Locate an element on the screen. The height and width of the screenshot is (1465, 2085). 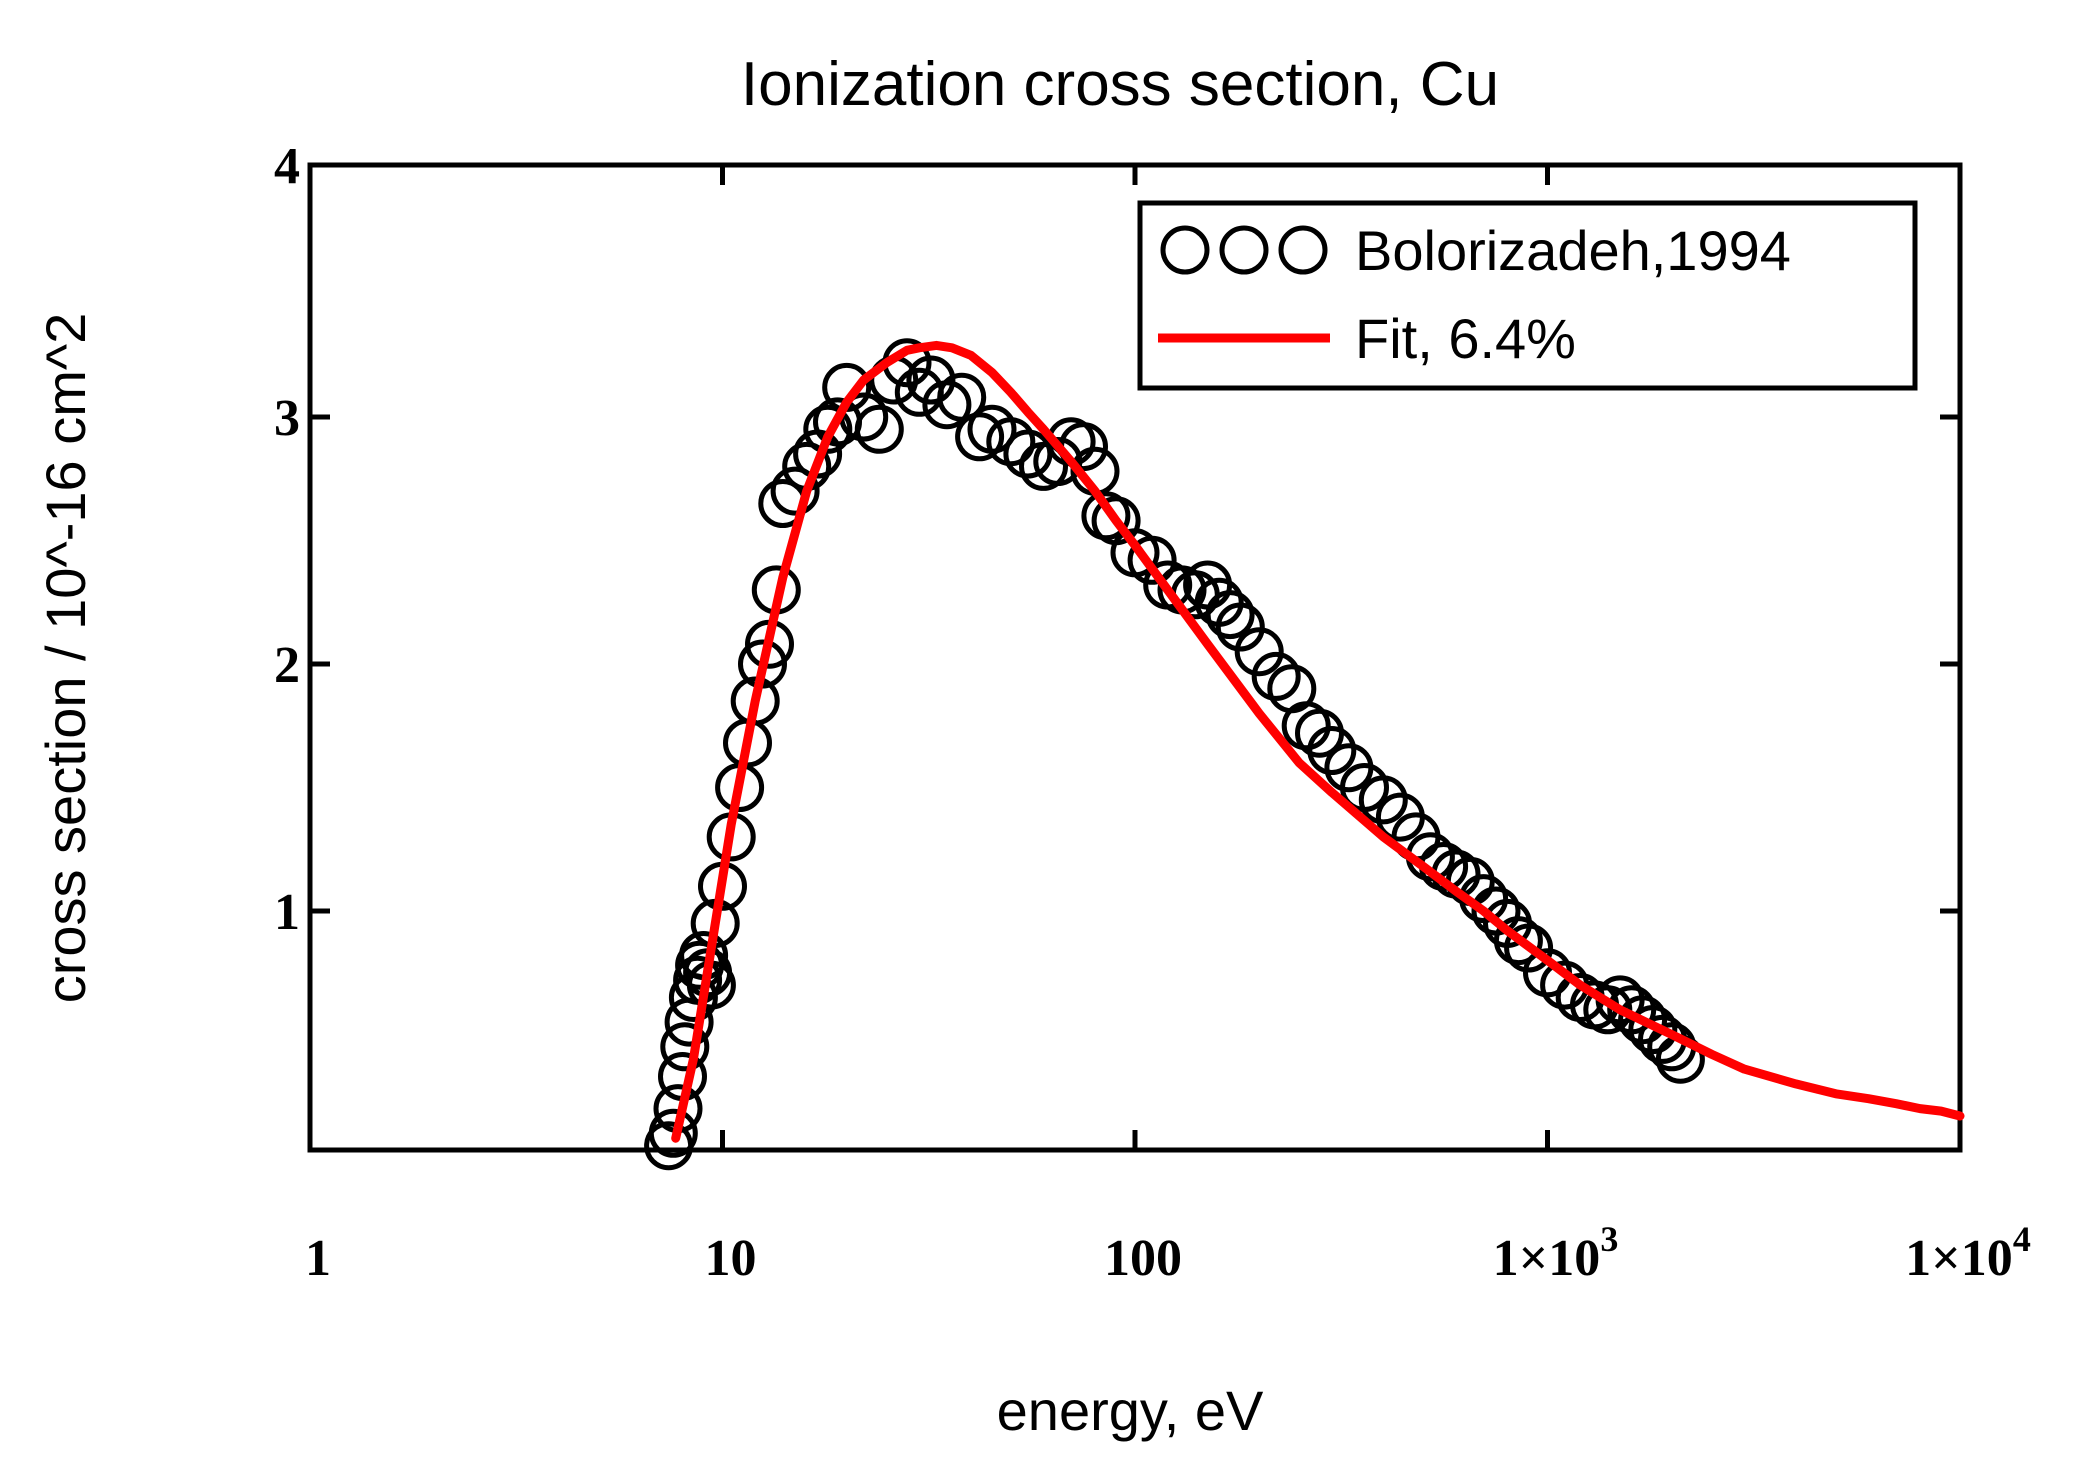
y-tick-label: 4 is located at coordinates (287, 166).